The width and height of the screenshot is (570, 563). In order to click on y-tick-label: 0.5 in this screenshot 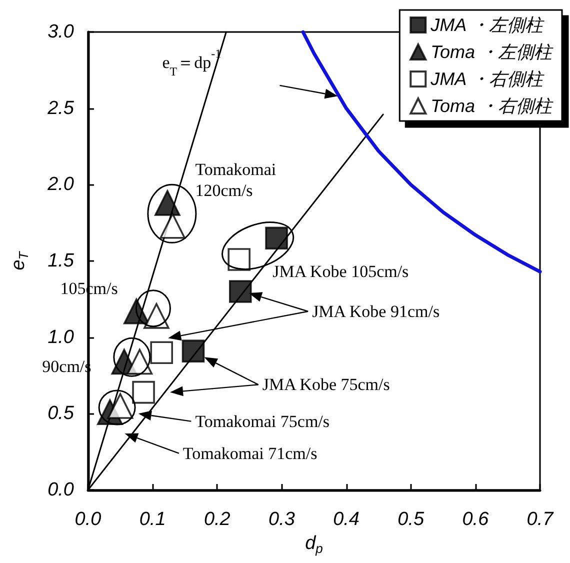, I will do `click(61, 413)`.